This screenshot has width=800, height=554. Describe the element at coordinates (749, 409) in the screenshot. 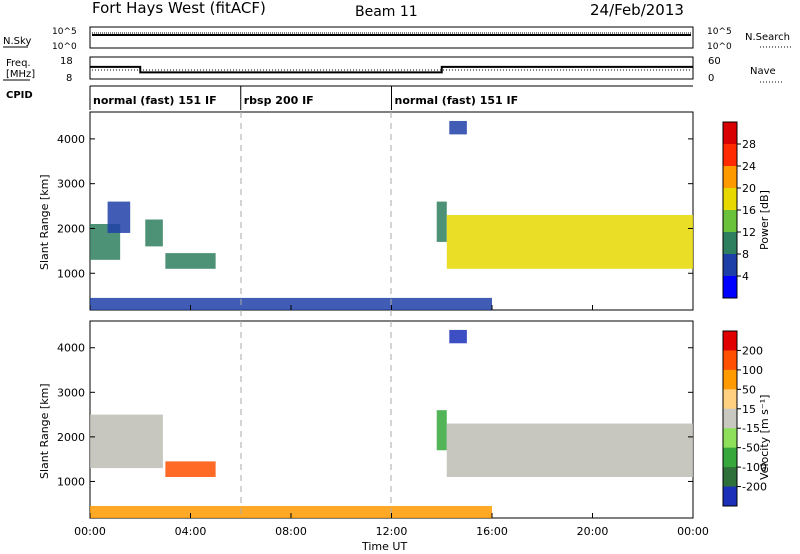

I see `colorbar-tick-label: 15` at that location.